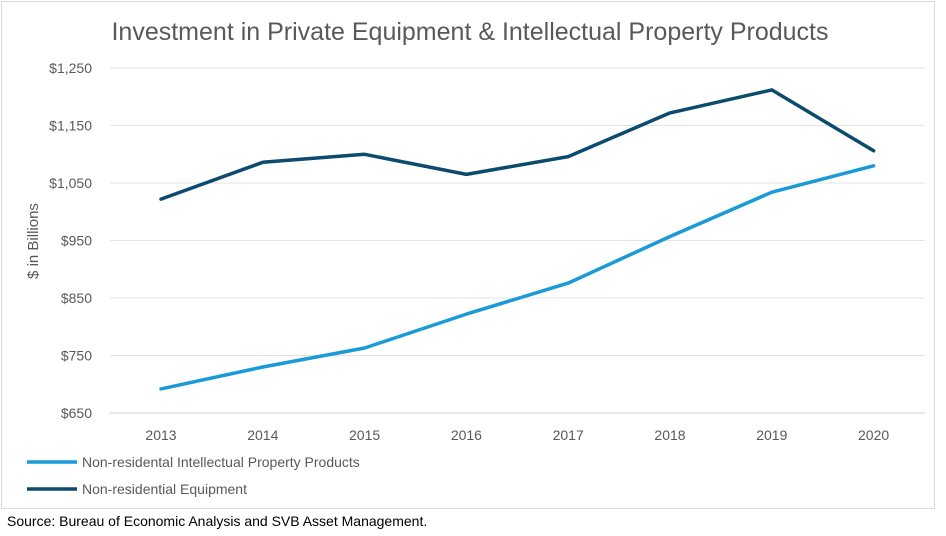 Image resolution: width=946 pixels, height=536 pixels. I want to click on legend-label: Non-residential Equipment, so click(164, 489).